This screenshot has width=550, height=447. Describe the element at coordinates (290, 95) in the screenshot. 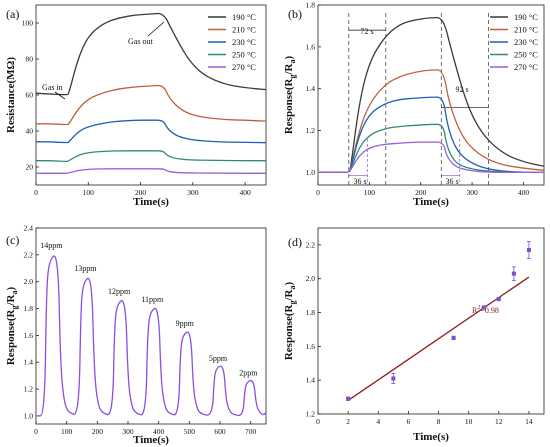

I see `panel-b-y-title: Response(Rg/Ra)` at that location.